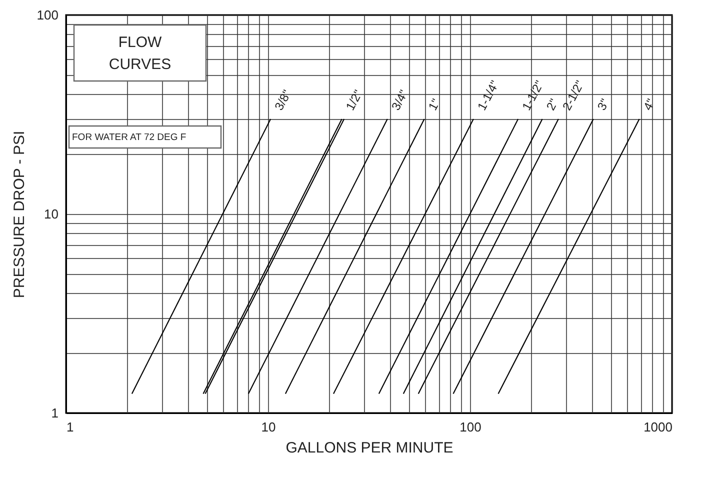 This screenshot has height=479, width=704. Describe the element at coordinates (603, 104) in the screenshot. I see `text: 3"` at that location.